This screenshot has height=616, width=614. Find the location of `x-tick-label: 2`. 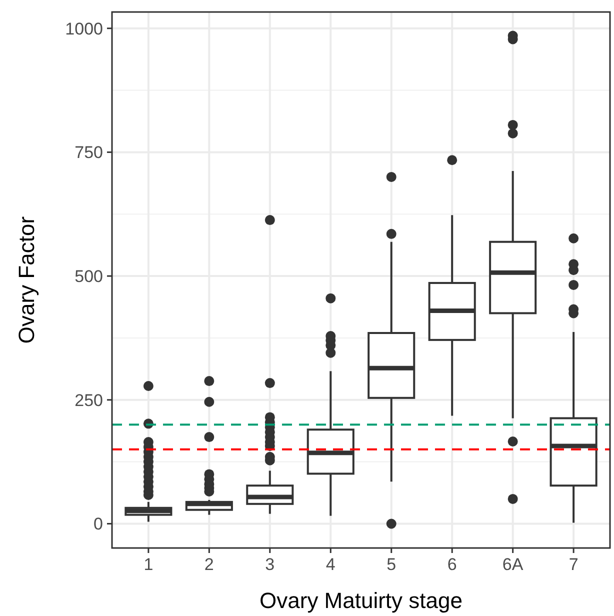

x-tick-label: 2 is located at coordinates (209, 564).